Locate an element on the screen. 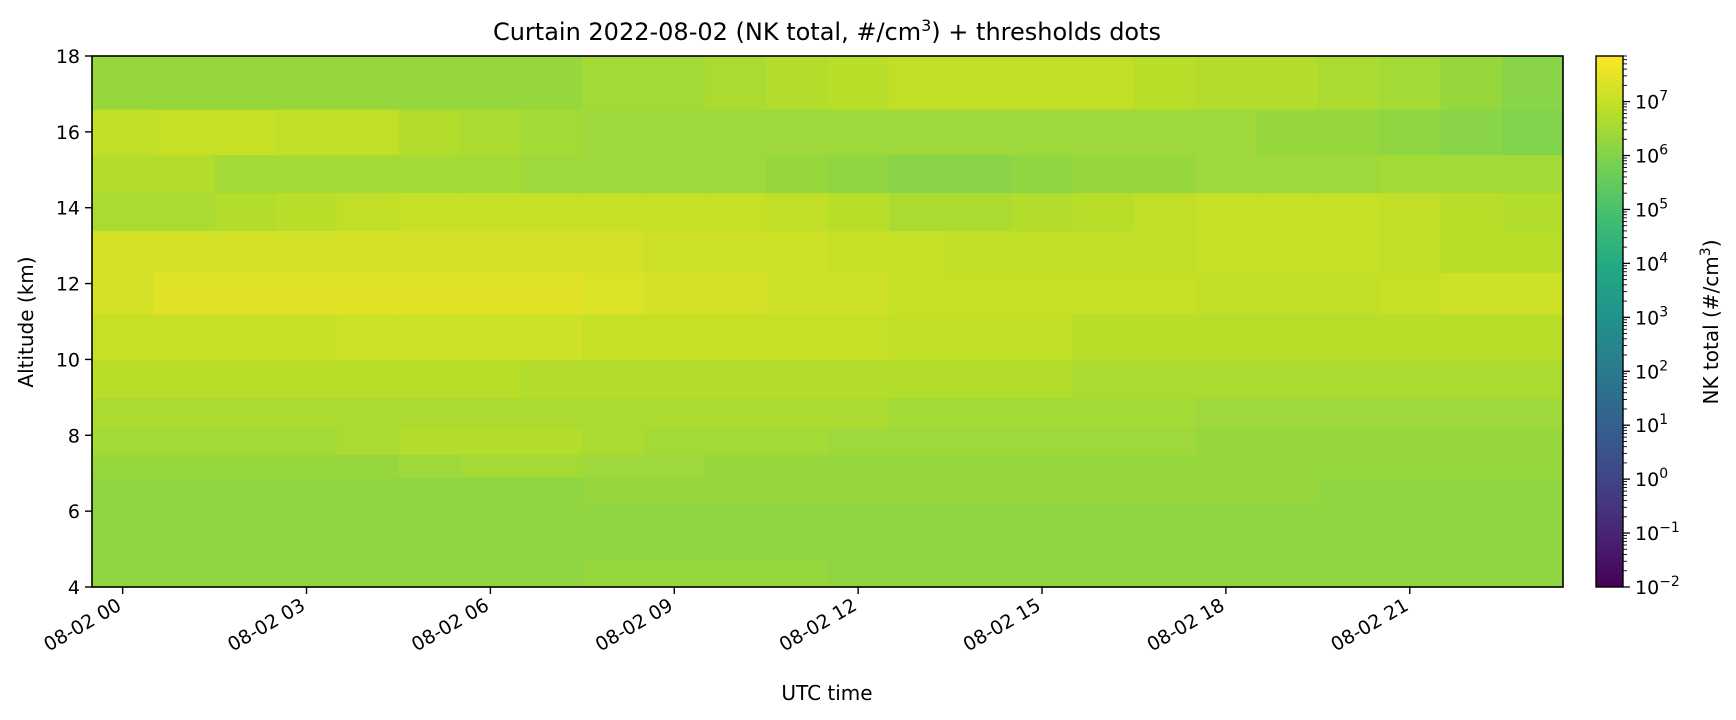 Image resolution: width=1736 pixels, height=720 pixels. chart-title-superscript: 3 is located at coordinates (926, 25).